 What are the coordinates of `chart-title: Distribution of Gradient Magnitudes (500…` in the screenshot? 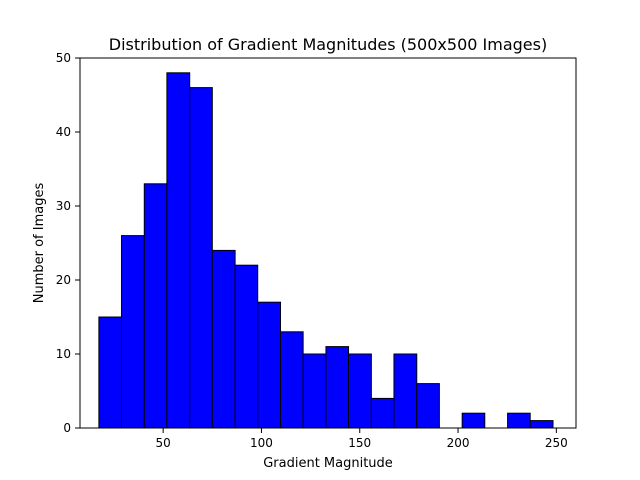 It's located at (328, 44).